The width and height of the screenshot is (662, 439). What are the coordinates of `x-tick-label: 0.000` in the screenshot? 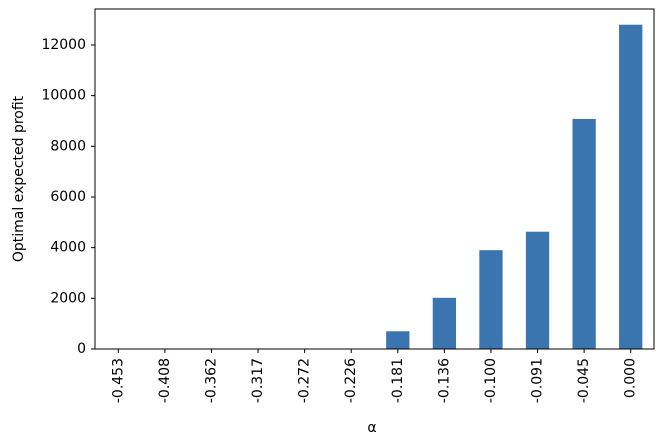 It's located at (631, 378).